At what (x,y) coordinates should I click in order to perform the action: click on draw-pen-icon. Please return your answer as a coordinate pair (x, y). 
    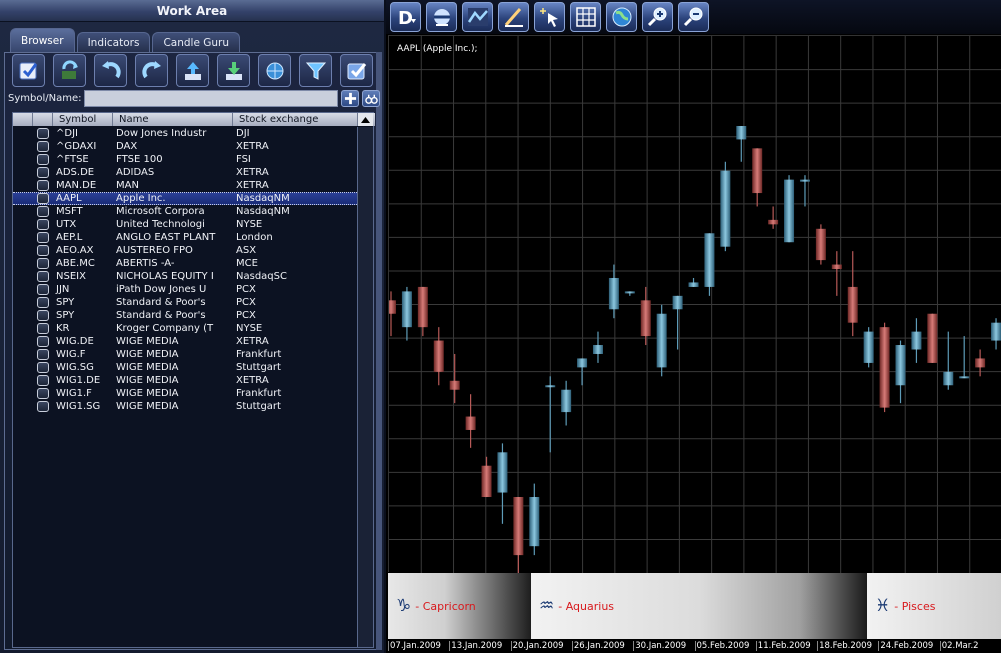
    Looking at the image, I should click on (513, 17).